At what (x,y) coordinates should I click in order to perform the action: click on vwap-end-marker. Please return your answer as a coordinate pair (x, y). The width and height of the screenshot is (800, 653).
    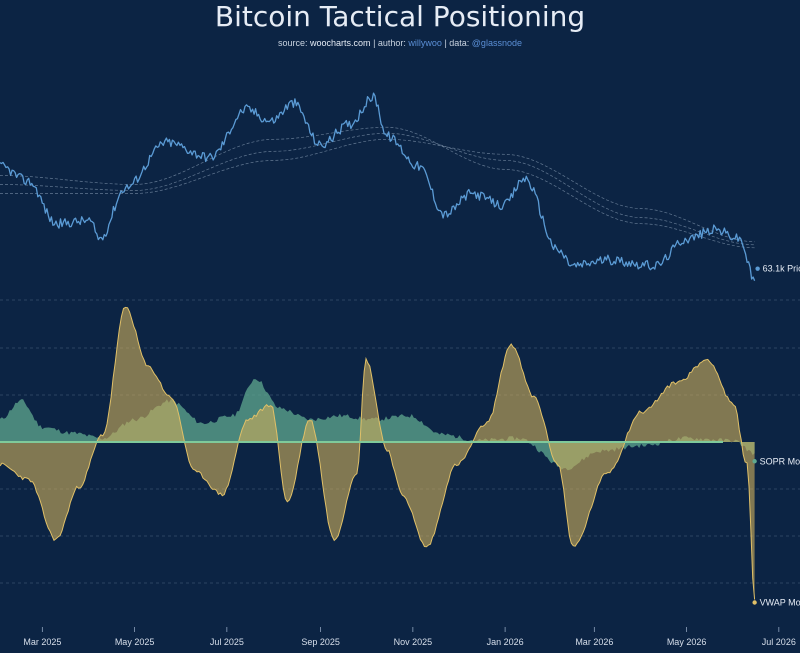
    Looking at the image, I should click on (754, 602).